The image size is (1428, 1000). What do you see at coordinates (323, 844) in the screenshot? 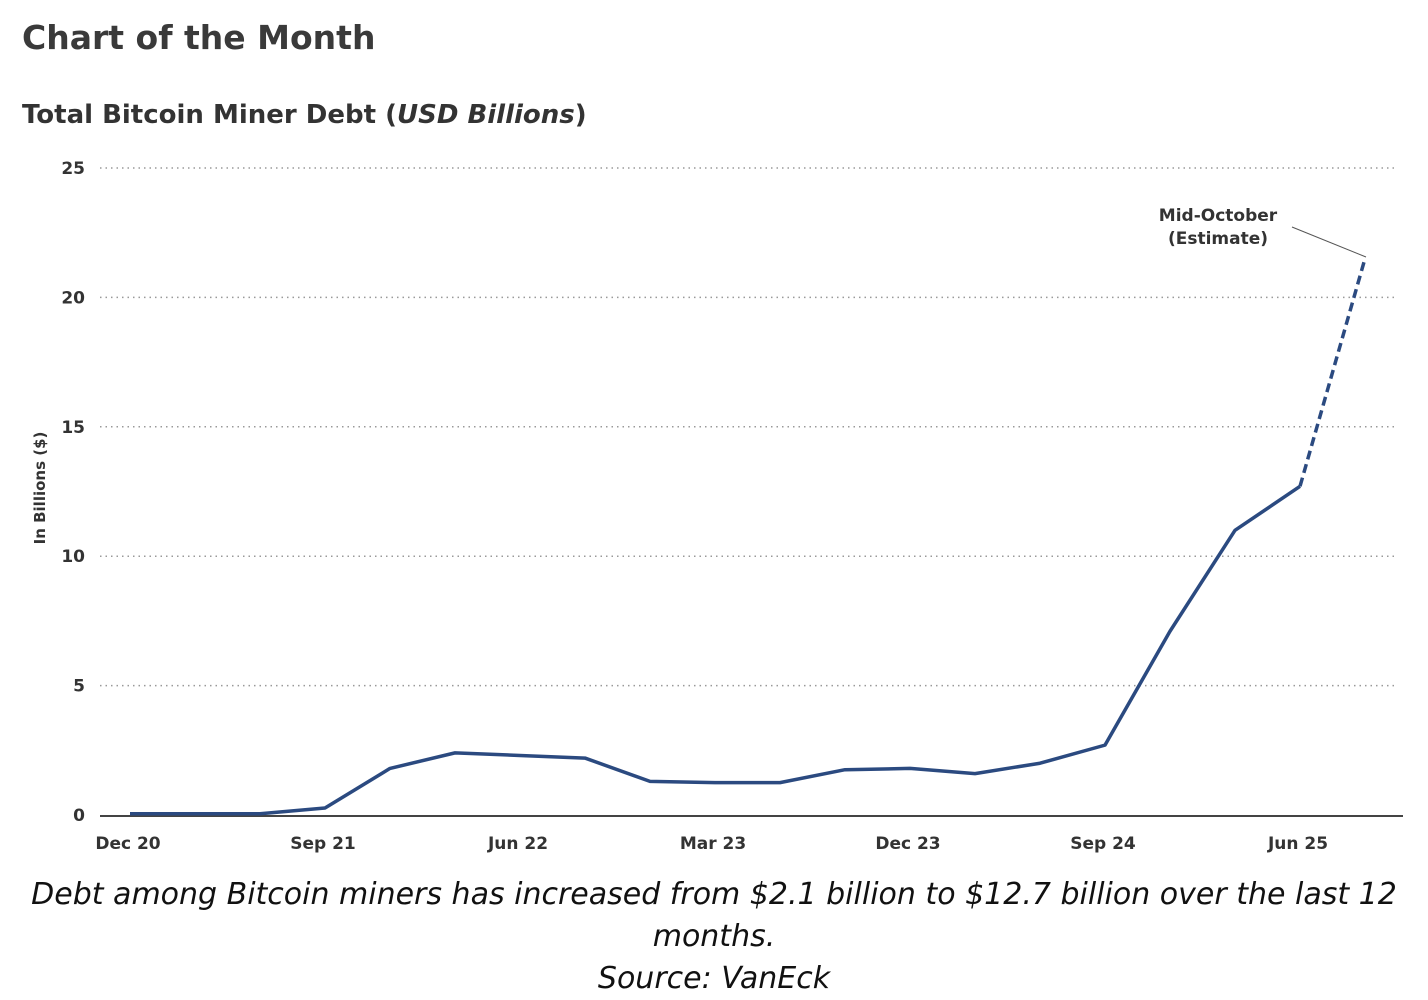
I see `x-tick-label: Sep 21` at bounding box center [323, 844].